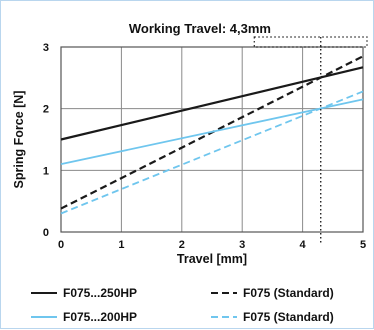 The image size is (374, 330). I want to click on x-tick-label-1: 1, so click(121, 245).